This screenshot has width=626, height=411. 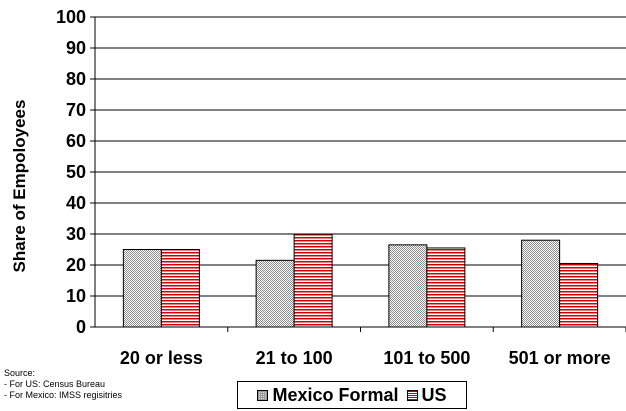 What do you see at coordinates (76, 110) in the screenshot?
I see `y-tick-label: 70` at bounding box center [76, 110].